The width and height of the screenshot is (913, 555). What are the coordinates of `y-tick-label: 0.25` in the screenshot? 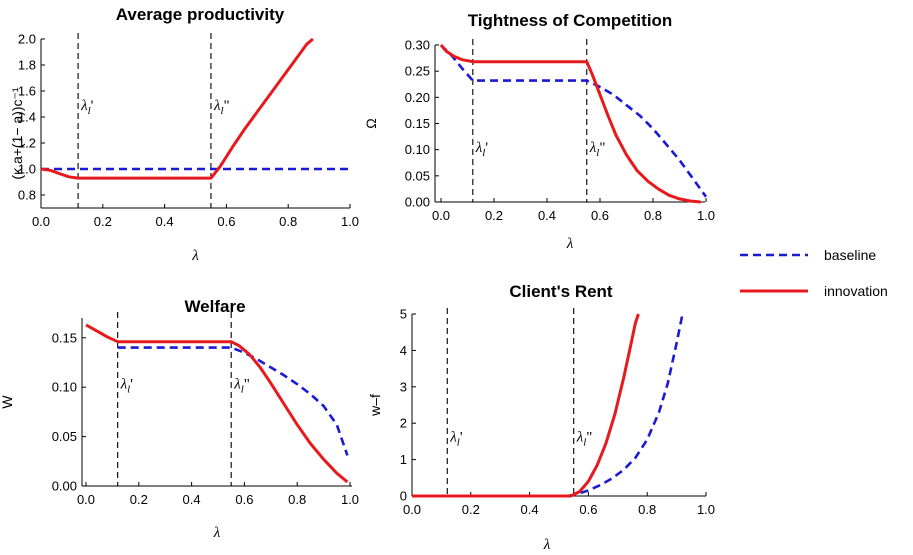 It's located at (417, 71).